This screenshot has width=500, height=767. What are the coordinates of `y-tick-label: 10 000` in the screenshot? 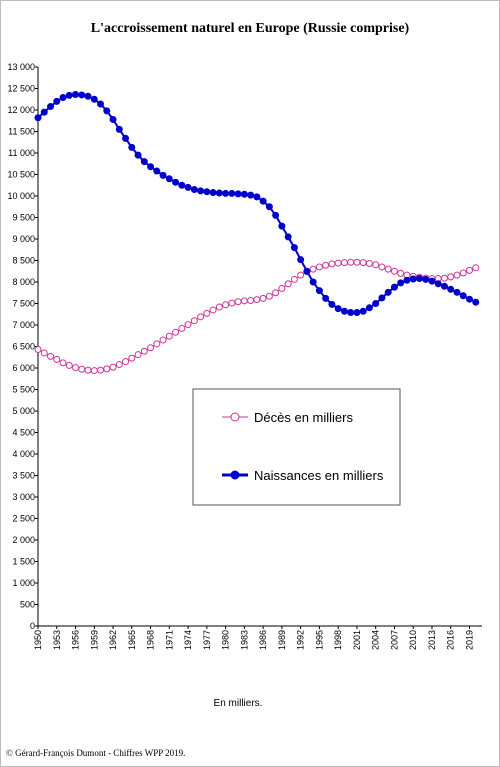 It's located at (21, 196).